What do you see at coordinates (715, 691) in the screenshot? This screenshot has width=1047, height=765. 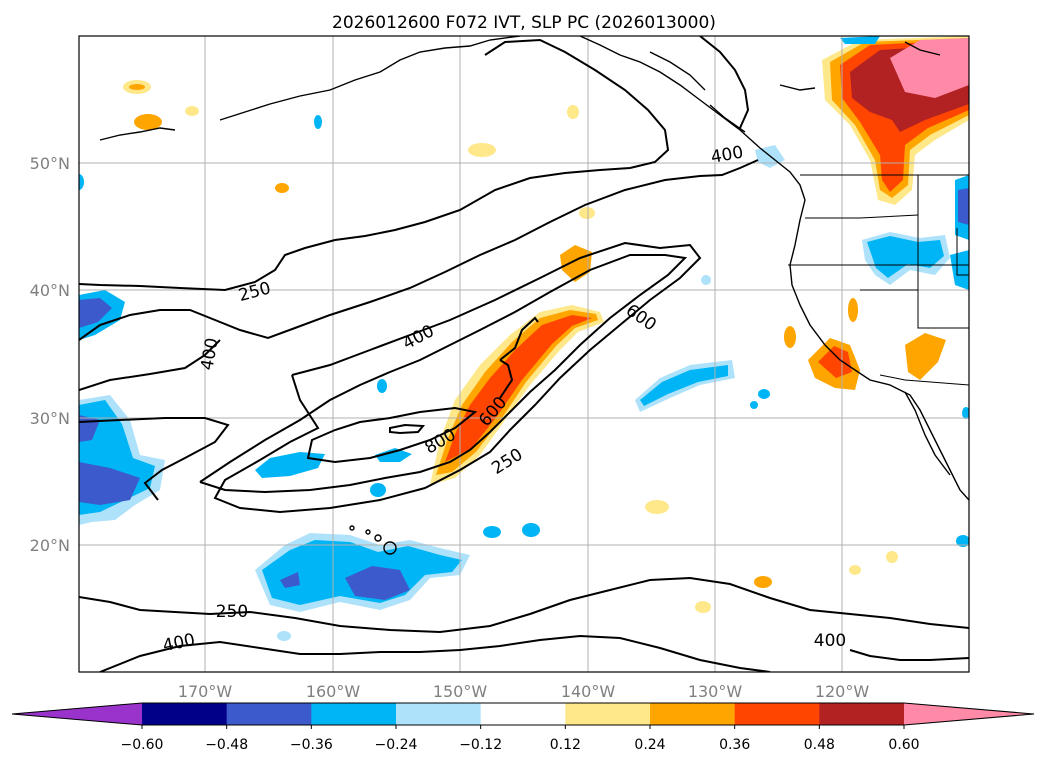 I see `lon-tick-label: 130°W` at bounding box center [715, 691].